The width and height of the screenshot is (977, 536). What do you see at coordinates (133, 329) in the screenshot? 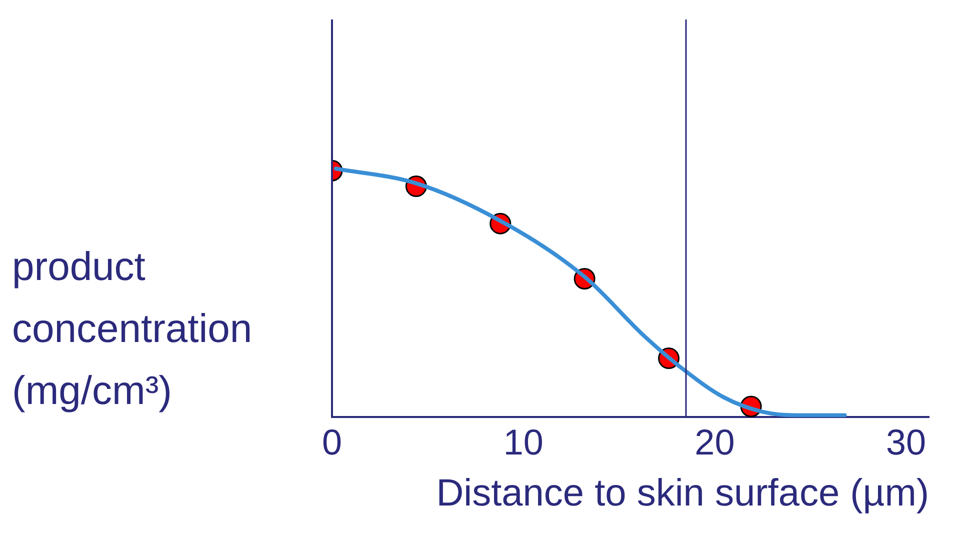
I see `y-axis-title: product concentration (mg/cm³)` at bounding box center [133, 329].